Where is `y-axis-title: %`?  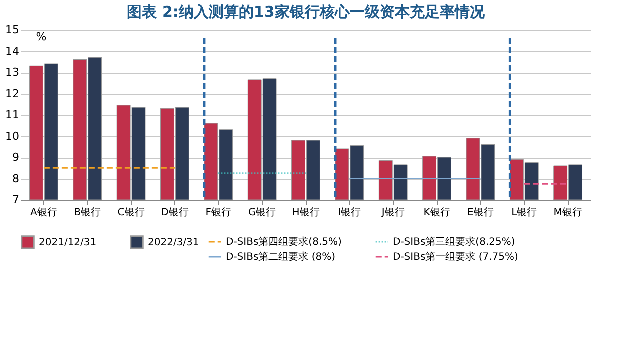 y-axis-title: % is located at coordinates (41, 37).